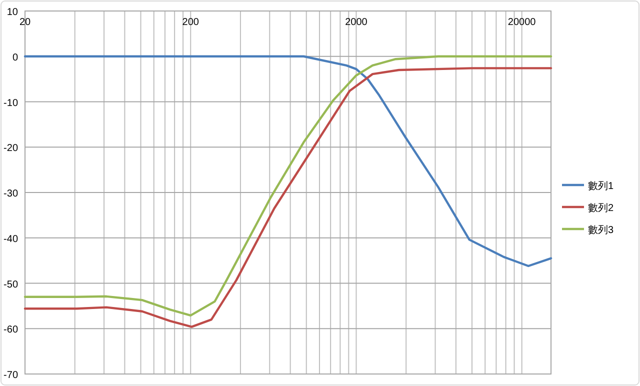 This screenshot has width=640, height=386. What do you see at coordinates (11, 330) in the screenshot?
I see `y-tick-label: -60` at bounding box center [11, 330].